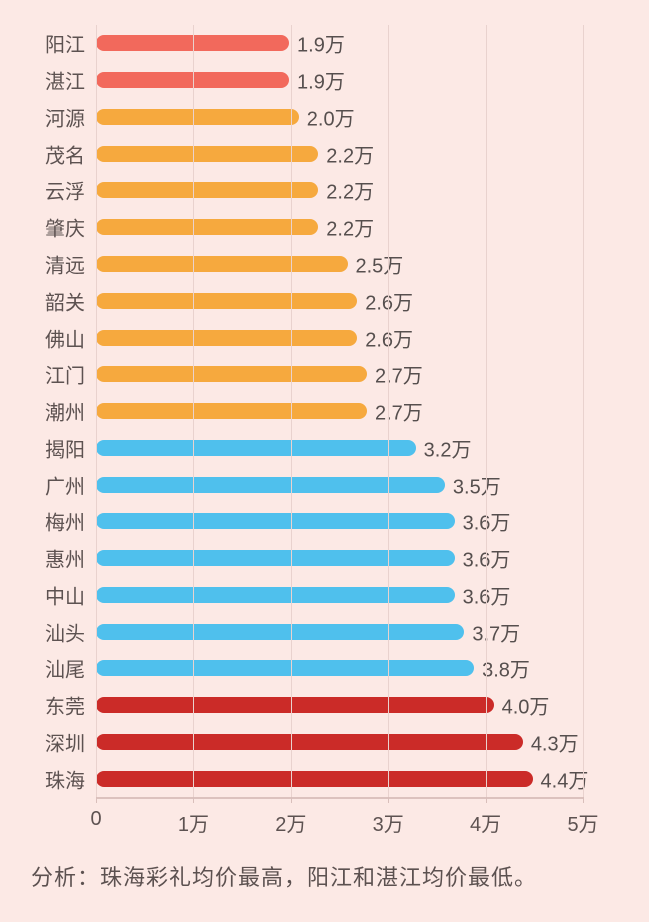 Image resolution: width=649 pixels, height=922 pixels. I want to click on value-label: 4.3万, so click(554, 744).